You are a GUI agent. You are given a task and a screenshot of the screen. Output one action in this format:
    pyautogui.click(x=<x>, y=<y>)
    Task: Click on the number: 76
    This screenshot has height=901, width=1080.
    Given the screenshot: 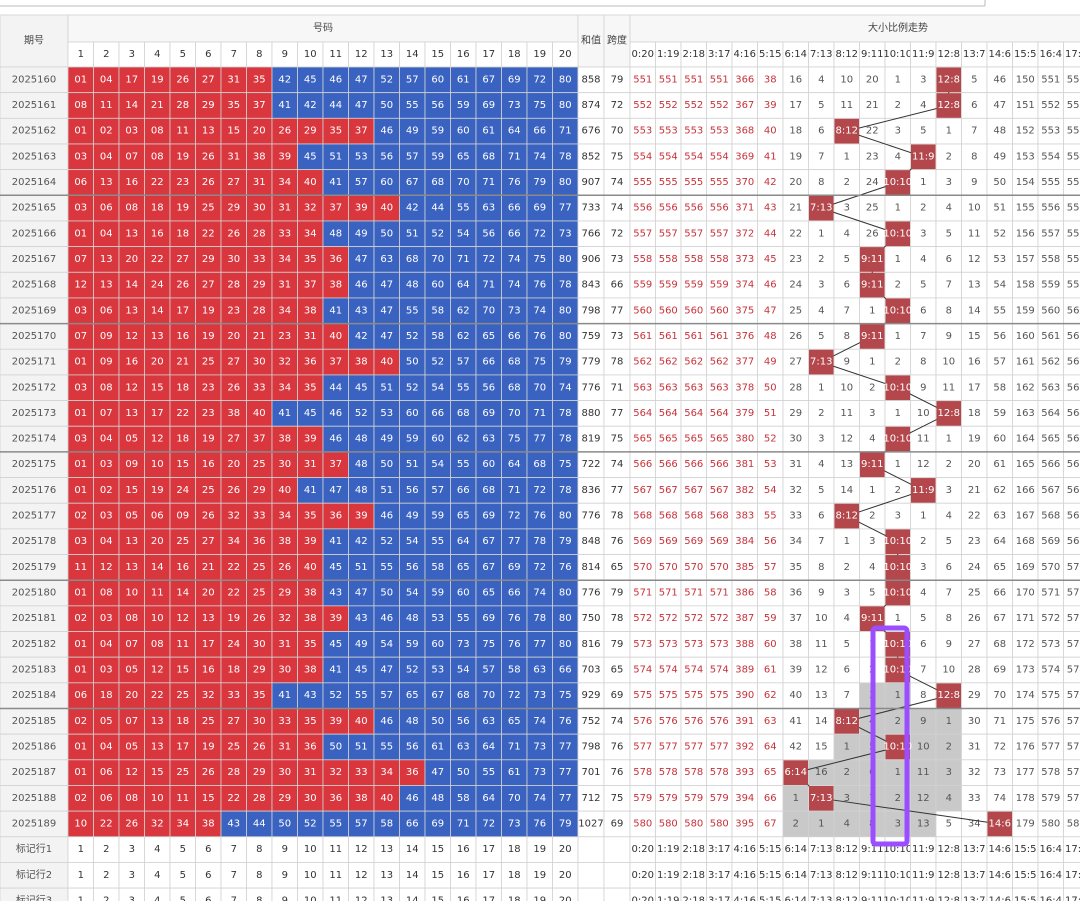 What is the action you would take?
    pyautogui.click(x=539, y=516)
    